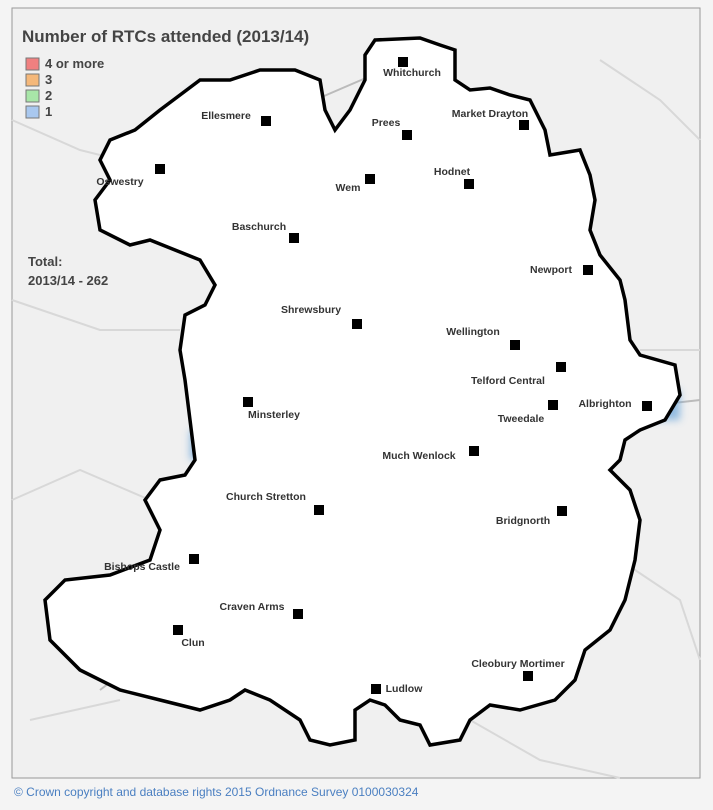  Describe the element at coordinates (68, 280) in the screenshot. I see `total-text: 2013/14 - 262` at that location.